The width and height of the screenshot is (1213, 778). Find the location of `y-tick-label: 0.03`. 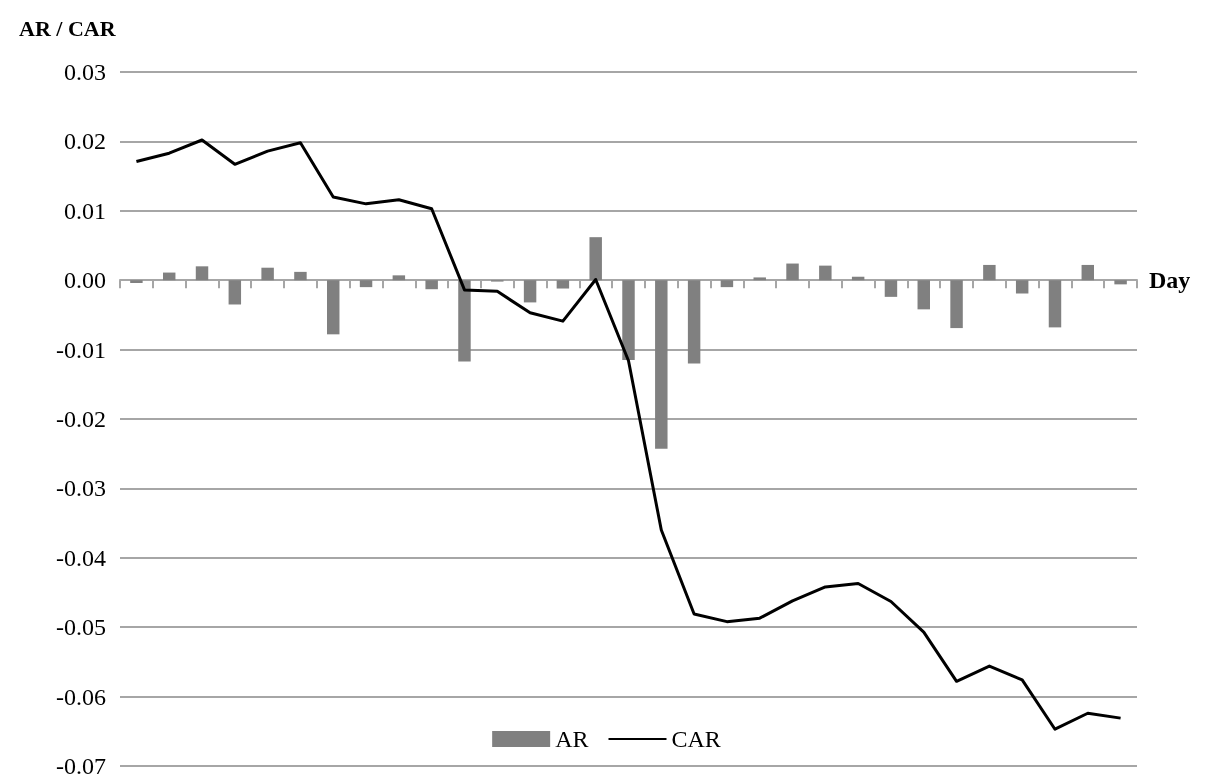

y-tick-label: 0.03 is located at coordinates (85, 72).